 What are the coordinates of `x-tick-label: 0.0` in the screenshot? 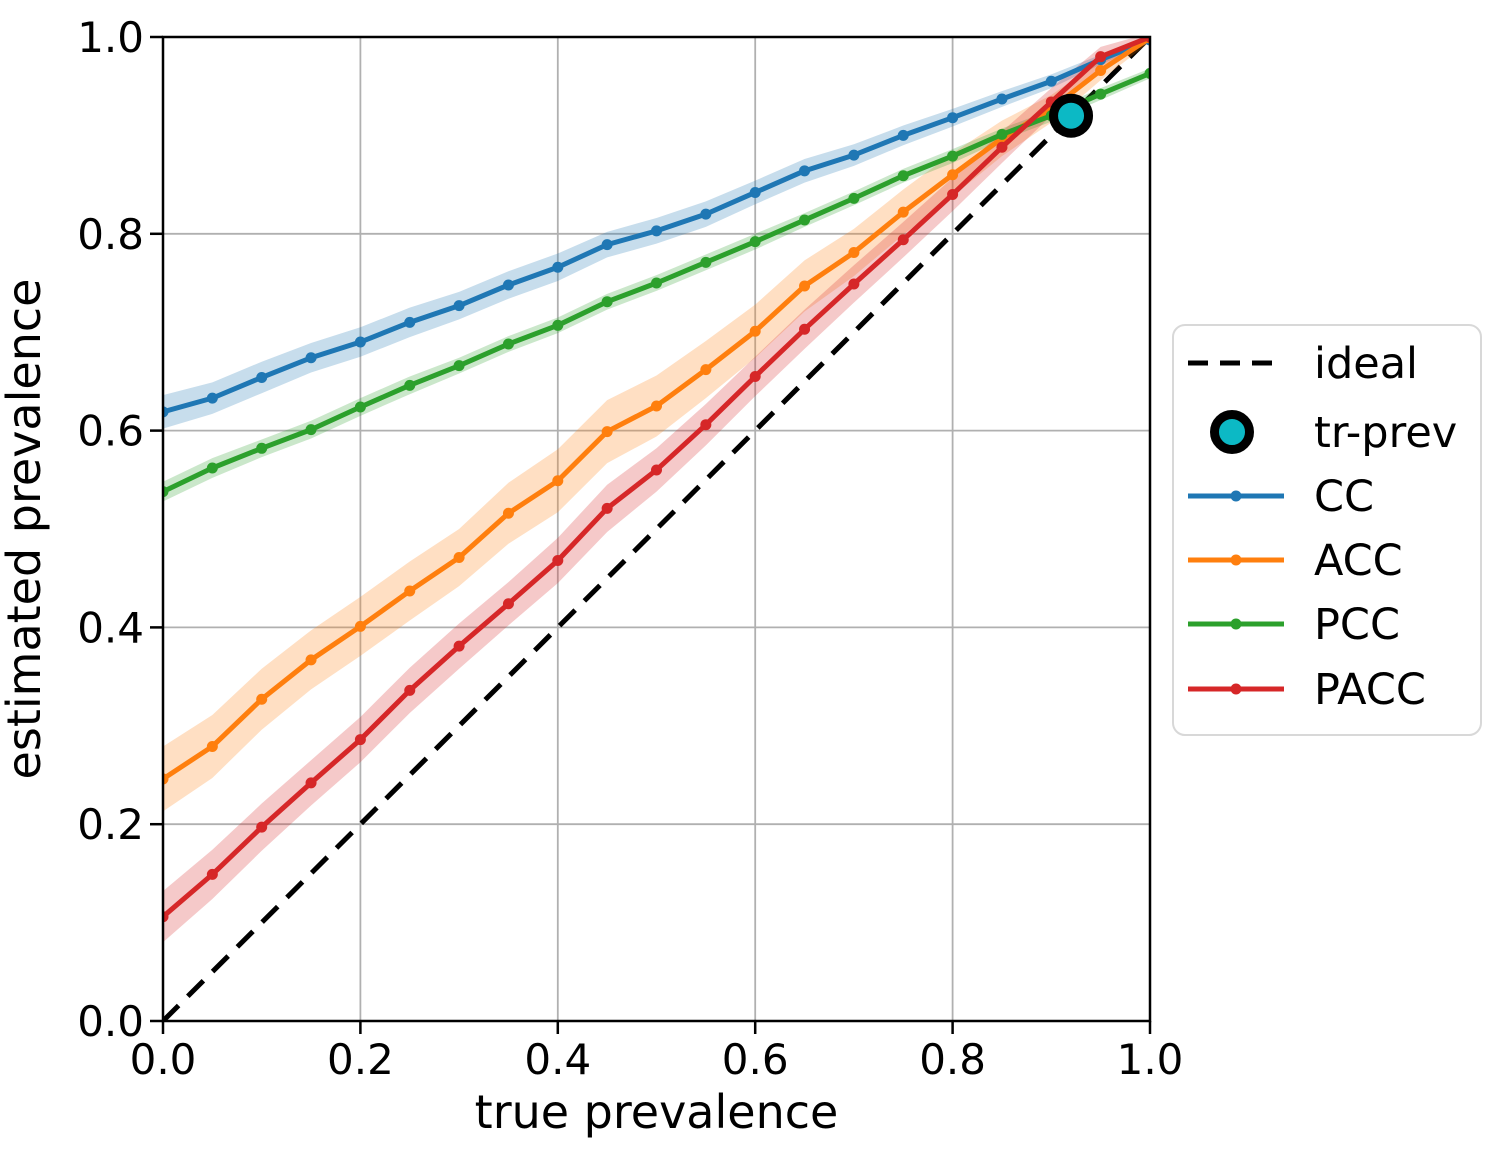 It's located at (163, 1059).